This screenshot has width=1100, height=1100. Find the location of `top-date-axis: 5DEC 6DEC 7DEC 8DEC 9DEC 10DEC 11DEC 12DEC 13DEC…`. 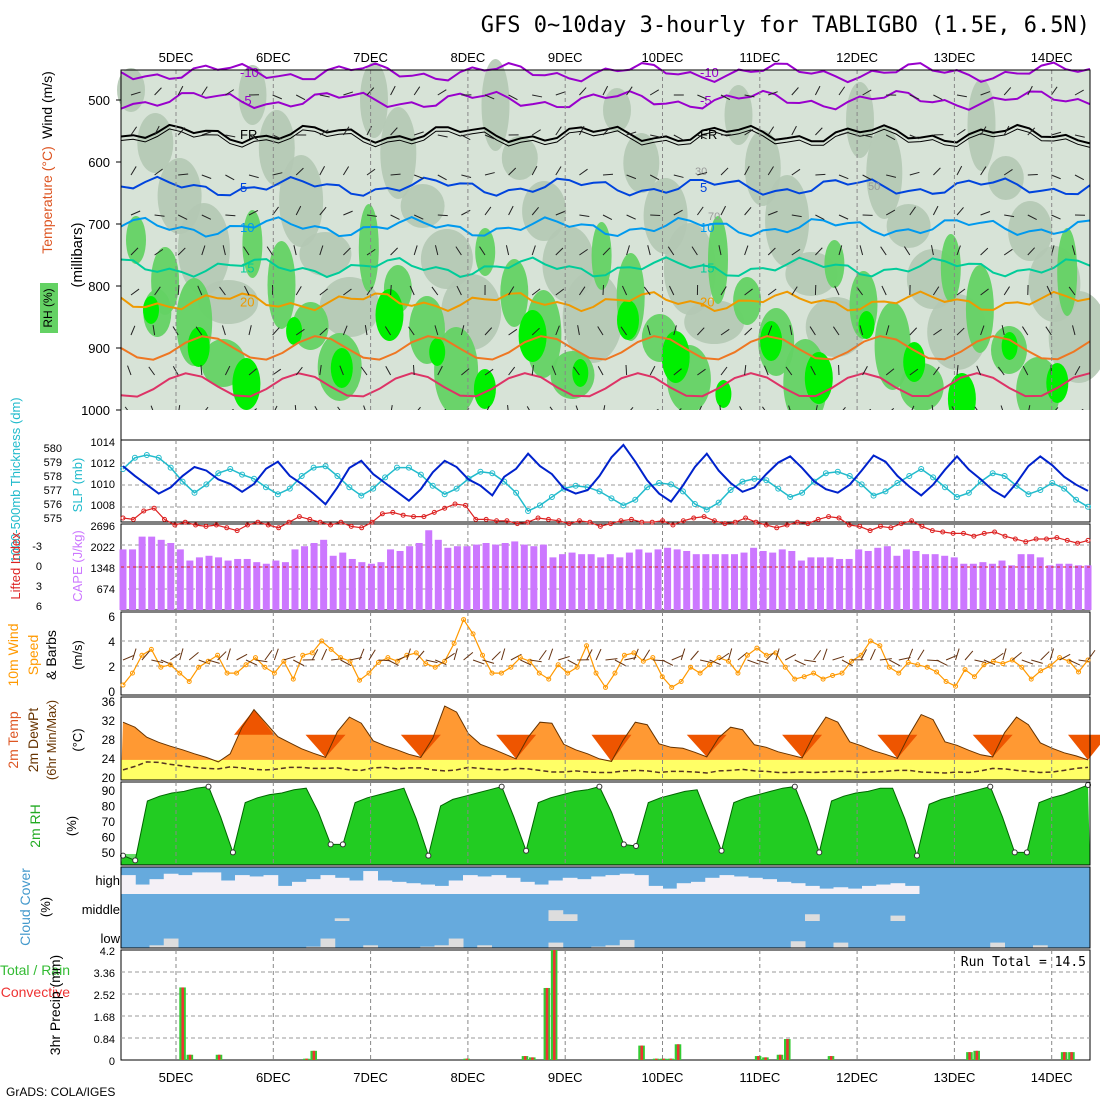

top-date-axis: 5DEC 6DEC 7DEC 8DEC 9DEC 10DEC 11DEC 12DEC 13DEC… is located at coordinates (616, 57).